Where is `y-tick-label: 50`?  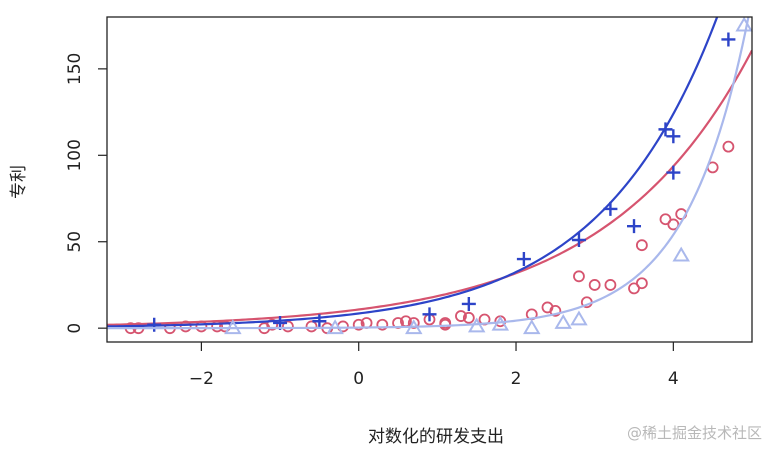
y-tick-label: 50 is located at coordinates (75, 242).